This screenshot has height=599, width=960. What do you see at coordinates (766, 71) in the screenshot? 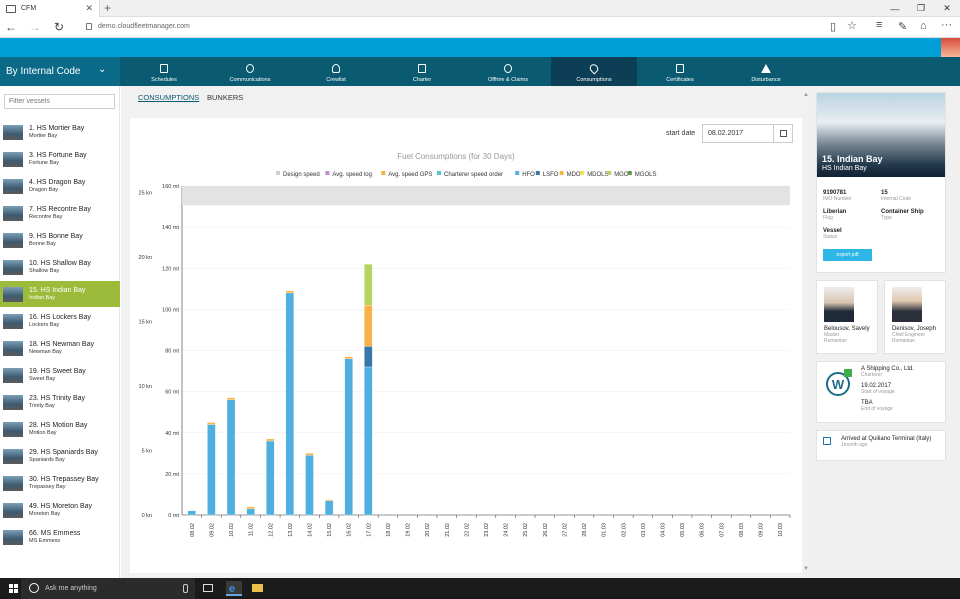
I see `nav-disturbance: Disturbance` at bounding box center [766, 71].